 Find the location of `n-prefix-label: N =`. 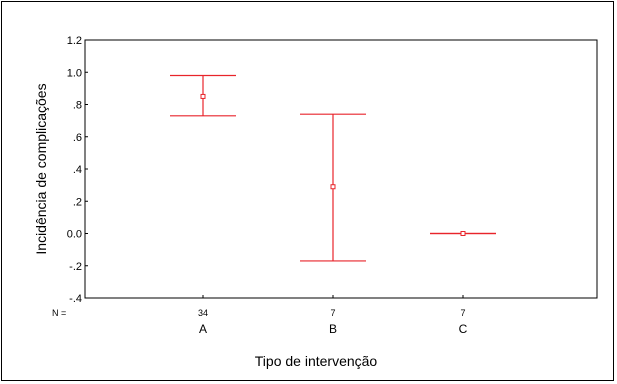

n-prefix-label: N = is located at coordinates (59, 313).